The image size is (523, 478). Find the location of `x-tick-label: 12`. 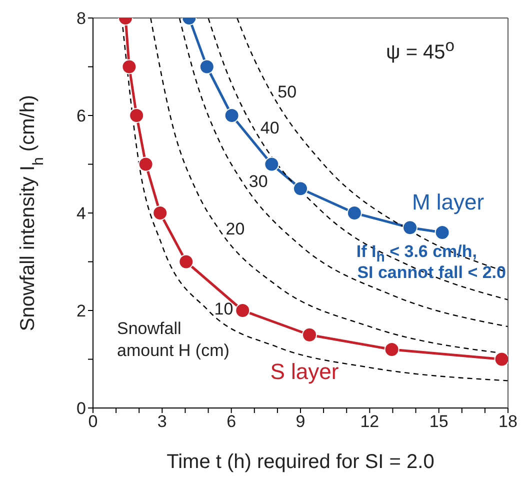

x-tick-label: 12 is located at coordinates (370, 422).